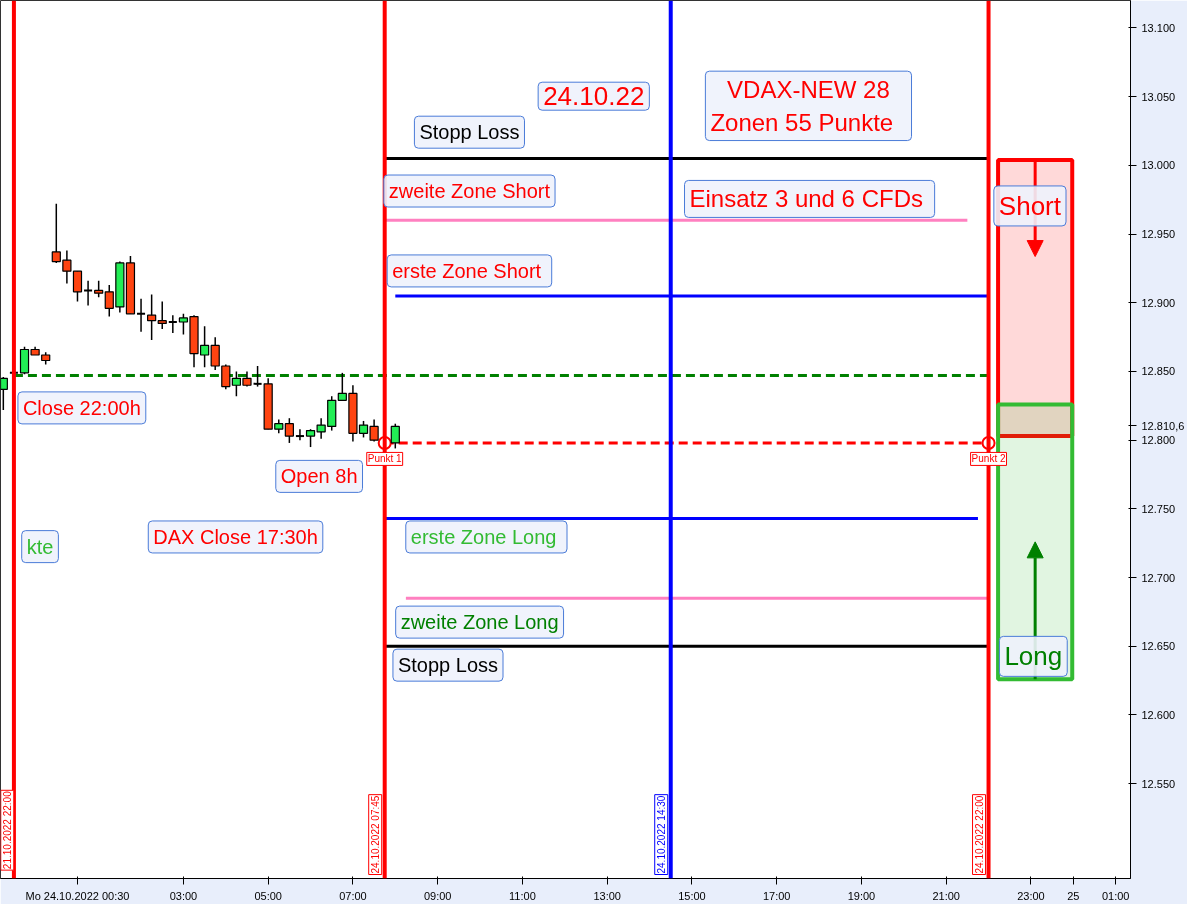 The height and width of the screenshot is (904, 1187). I want to click on x-tick-label: 01:00, so click(1115, 895).